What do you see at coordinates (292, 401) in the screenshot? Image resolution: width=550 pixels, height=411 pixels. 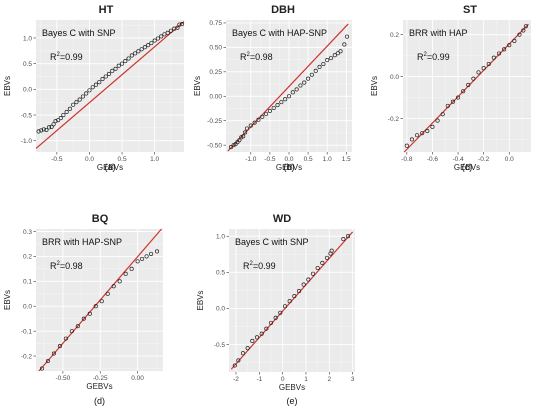 I see `panel-caption: (e)` at bounding box center [292, 401].